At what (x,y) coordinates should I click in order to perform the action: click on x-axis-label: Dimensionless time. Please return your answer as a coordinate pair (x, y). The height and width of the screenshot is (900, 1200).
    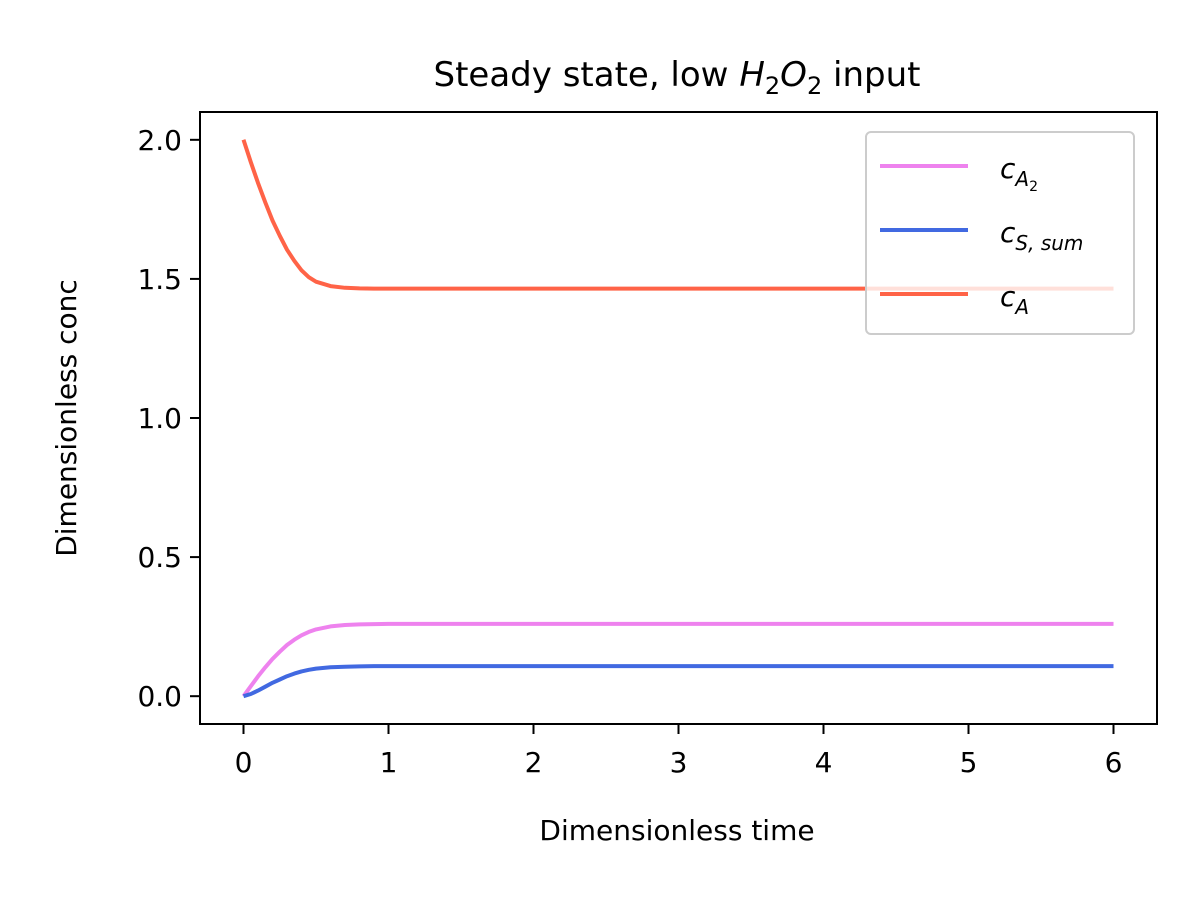
    Looking at the image, I should click on (676, 830).